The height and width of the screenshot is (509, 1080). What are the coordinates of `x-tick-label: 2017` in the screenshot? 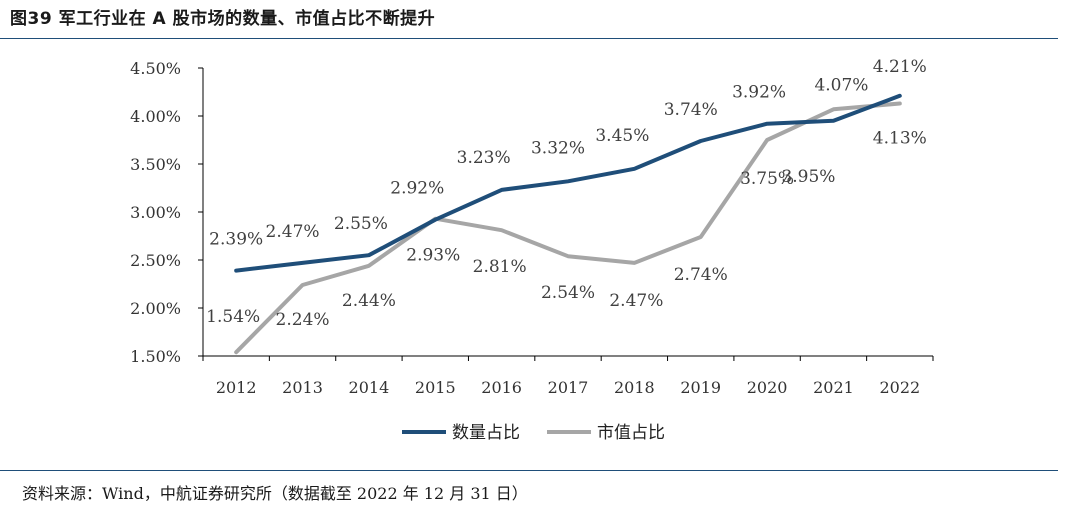 It's located at (568, 387).